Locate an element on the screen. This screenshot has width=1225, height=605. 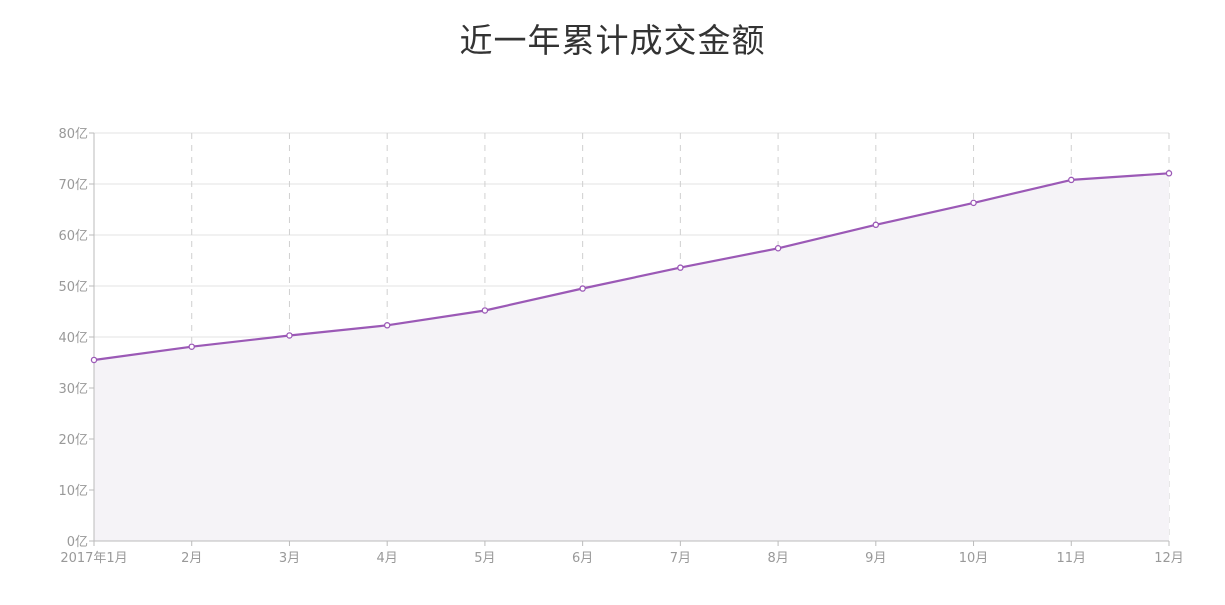
x-tick-label: 2月 is located at coordinates (191, 558).